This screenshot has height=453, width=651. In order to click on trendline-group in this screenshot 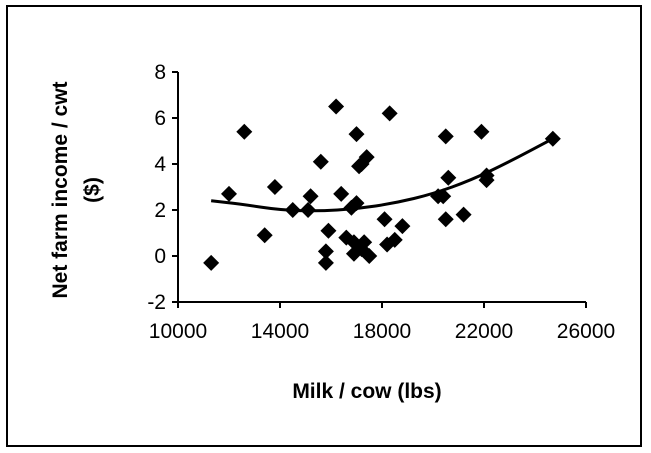, I will do `click(382, 175)`.